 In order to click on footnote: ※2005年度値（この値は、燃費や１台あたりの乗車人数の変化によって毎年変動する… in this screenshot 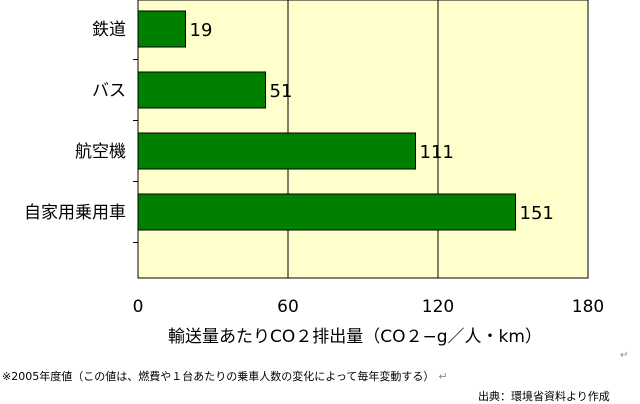, I will do `click(225, 376)`.